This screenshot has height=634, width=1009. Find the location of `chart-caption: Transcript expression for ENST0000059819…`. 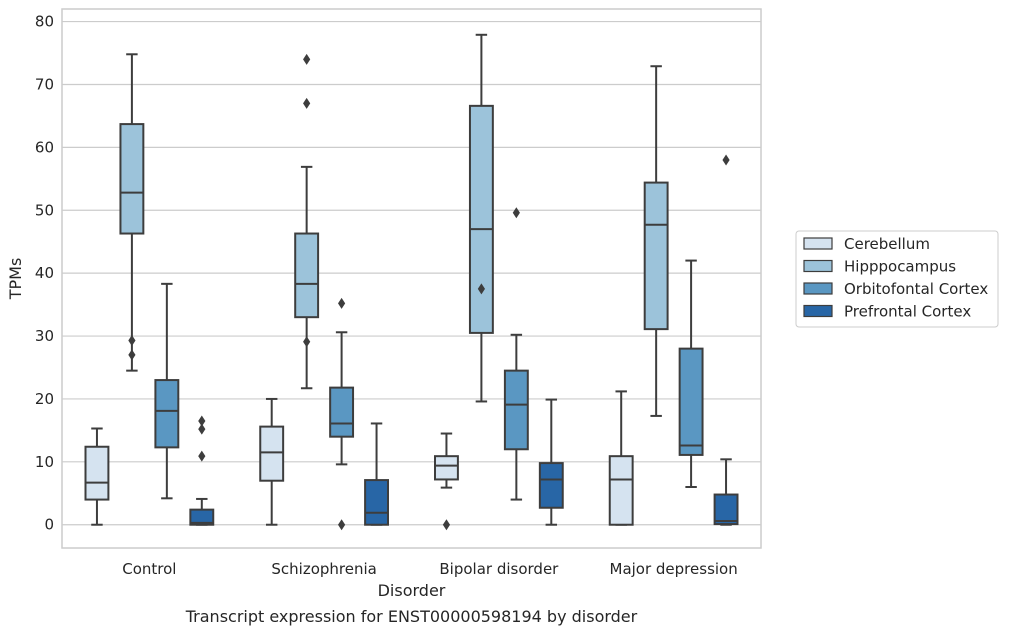

chart-caption: Transcript expression for ENST0000059819… is located at coordinates (411, 616).